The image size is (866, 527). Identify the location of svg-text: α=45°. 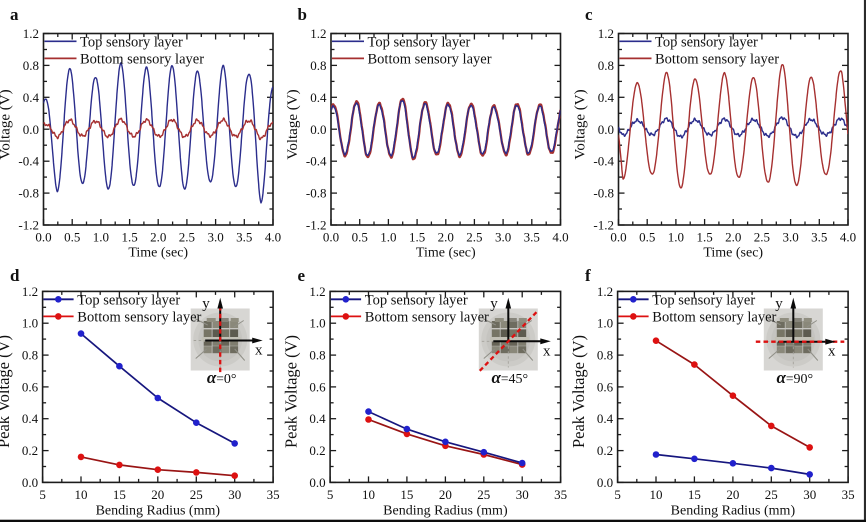
(509, 377).